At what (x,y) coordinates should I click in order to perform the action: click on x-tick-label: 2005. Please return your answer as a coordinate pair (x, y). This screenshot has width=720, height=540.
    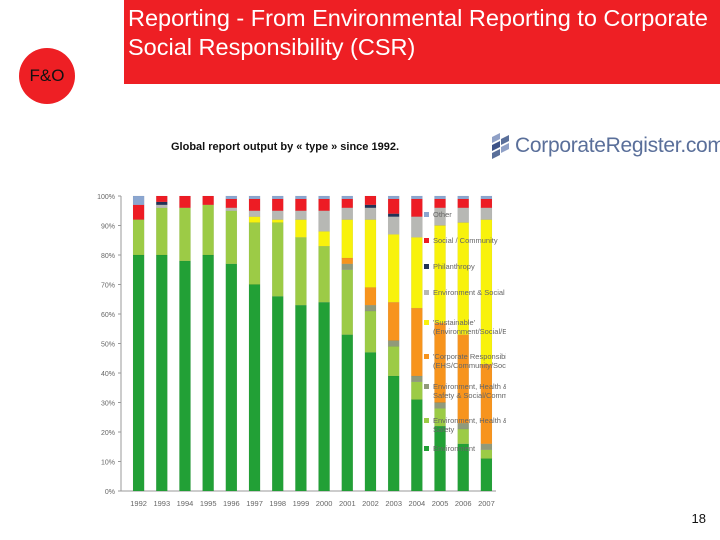
    Looking at the image, I should click on (440, 503).